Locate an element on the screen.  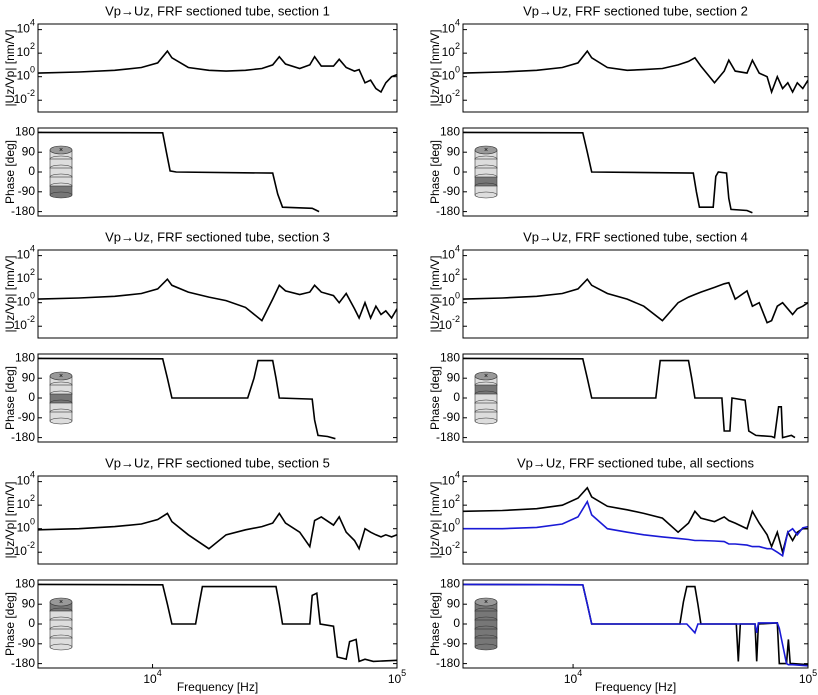
chart-title: Vp→Uz, FRF sectioned tube, all sections is located at coordinates (635, 462).